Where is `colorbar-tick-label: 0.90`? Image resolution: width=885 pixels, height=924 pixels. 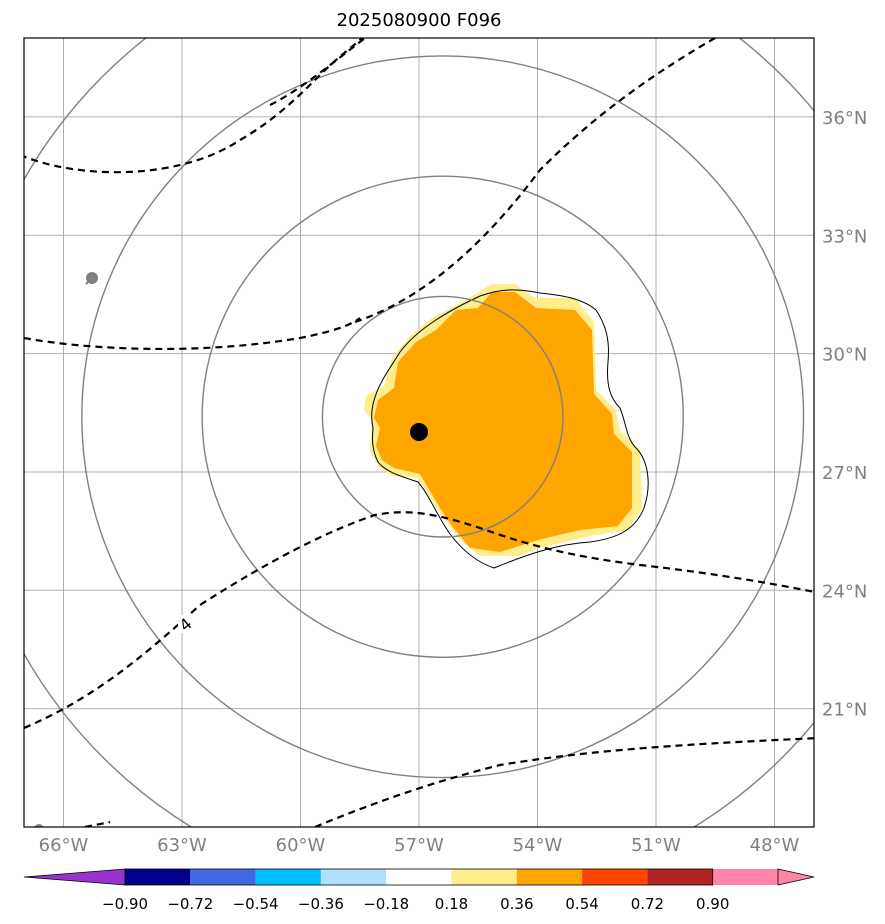 colorbar-tick-label: 0.90 is located at coordinates (712, 904).